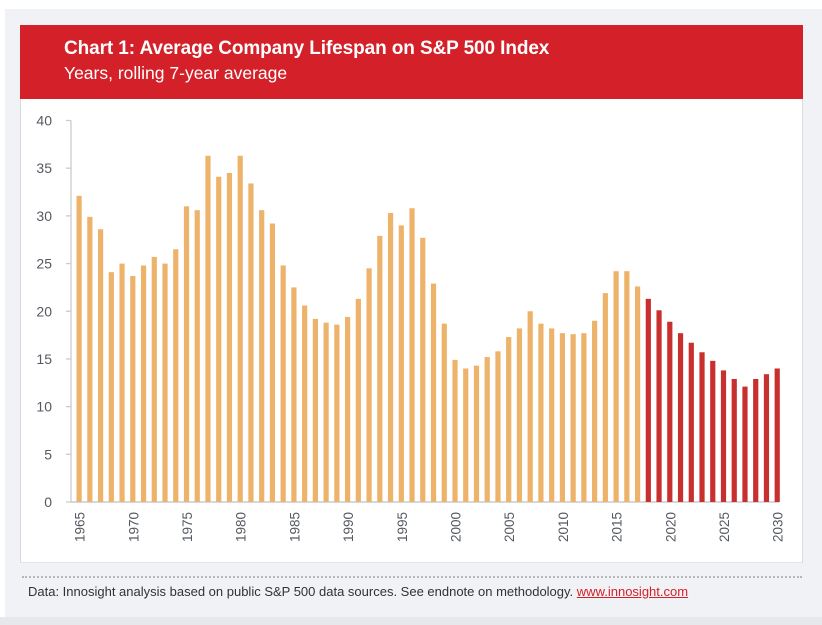  What do you see at coordinates (44, 168) in the screenshot?
I see `y-tick-label: 35` at bounding box center [44, 168].